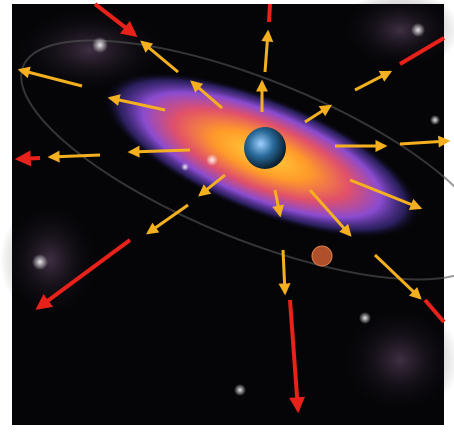 The height and width of the screenshot is (433, 454). I want to click on planet, so click(322, 256).